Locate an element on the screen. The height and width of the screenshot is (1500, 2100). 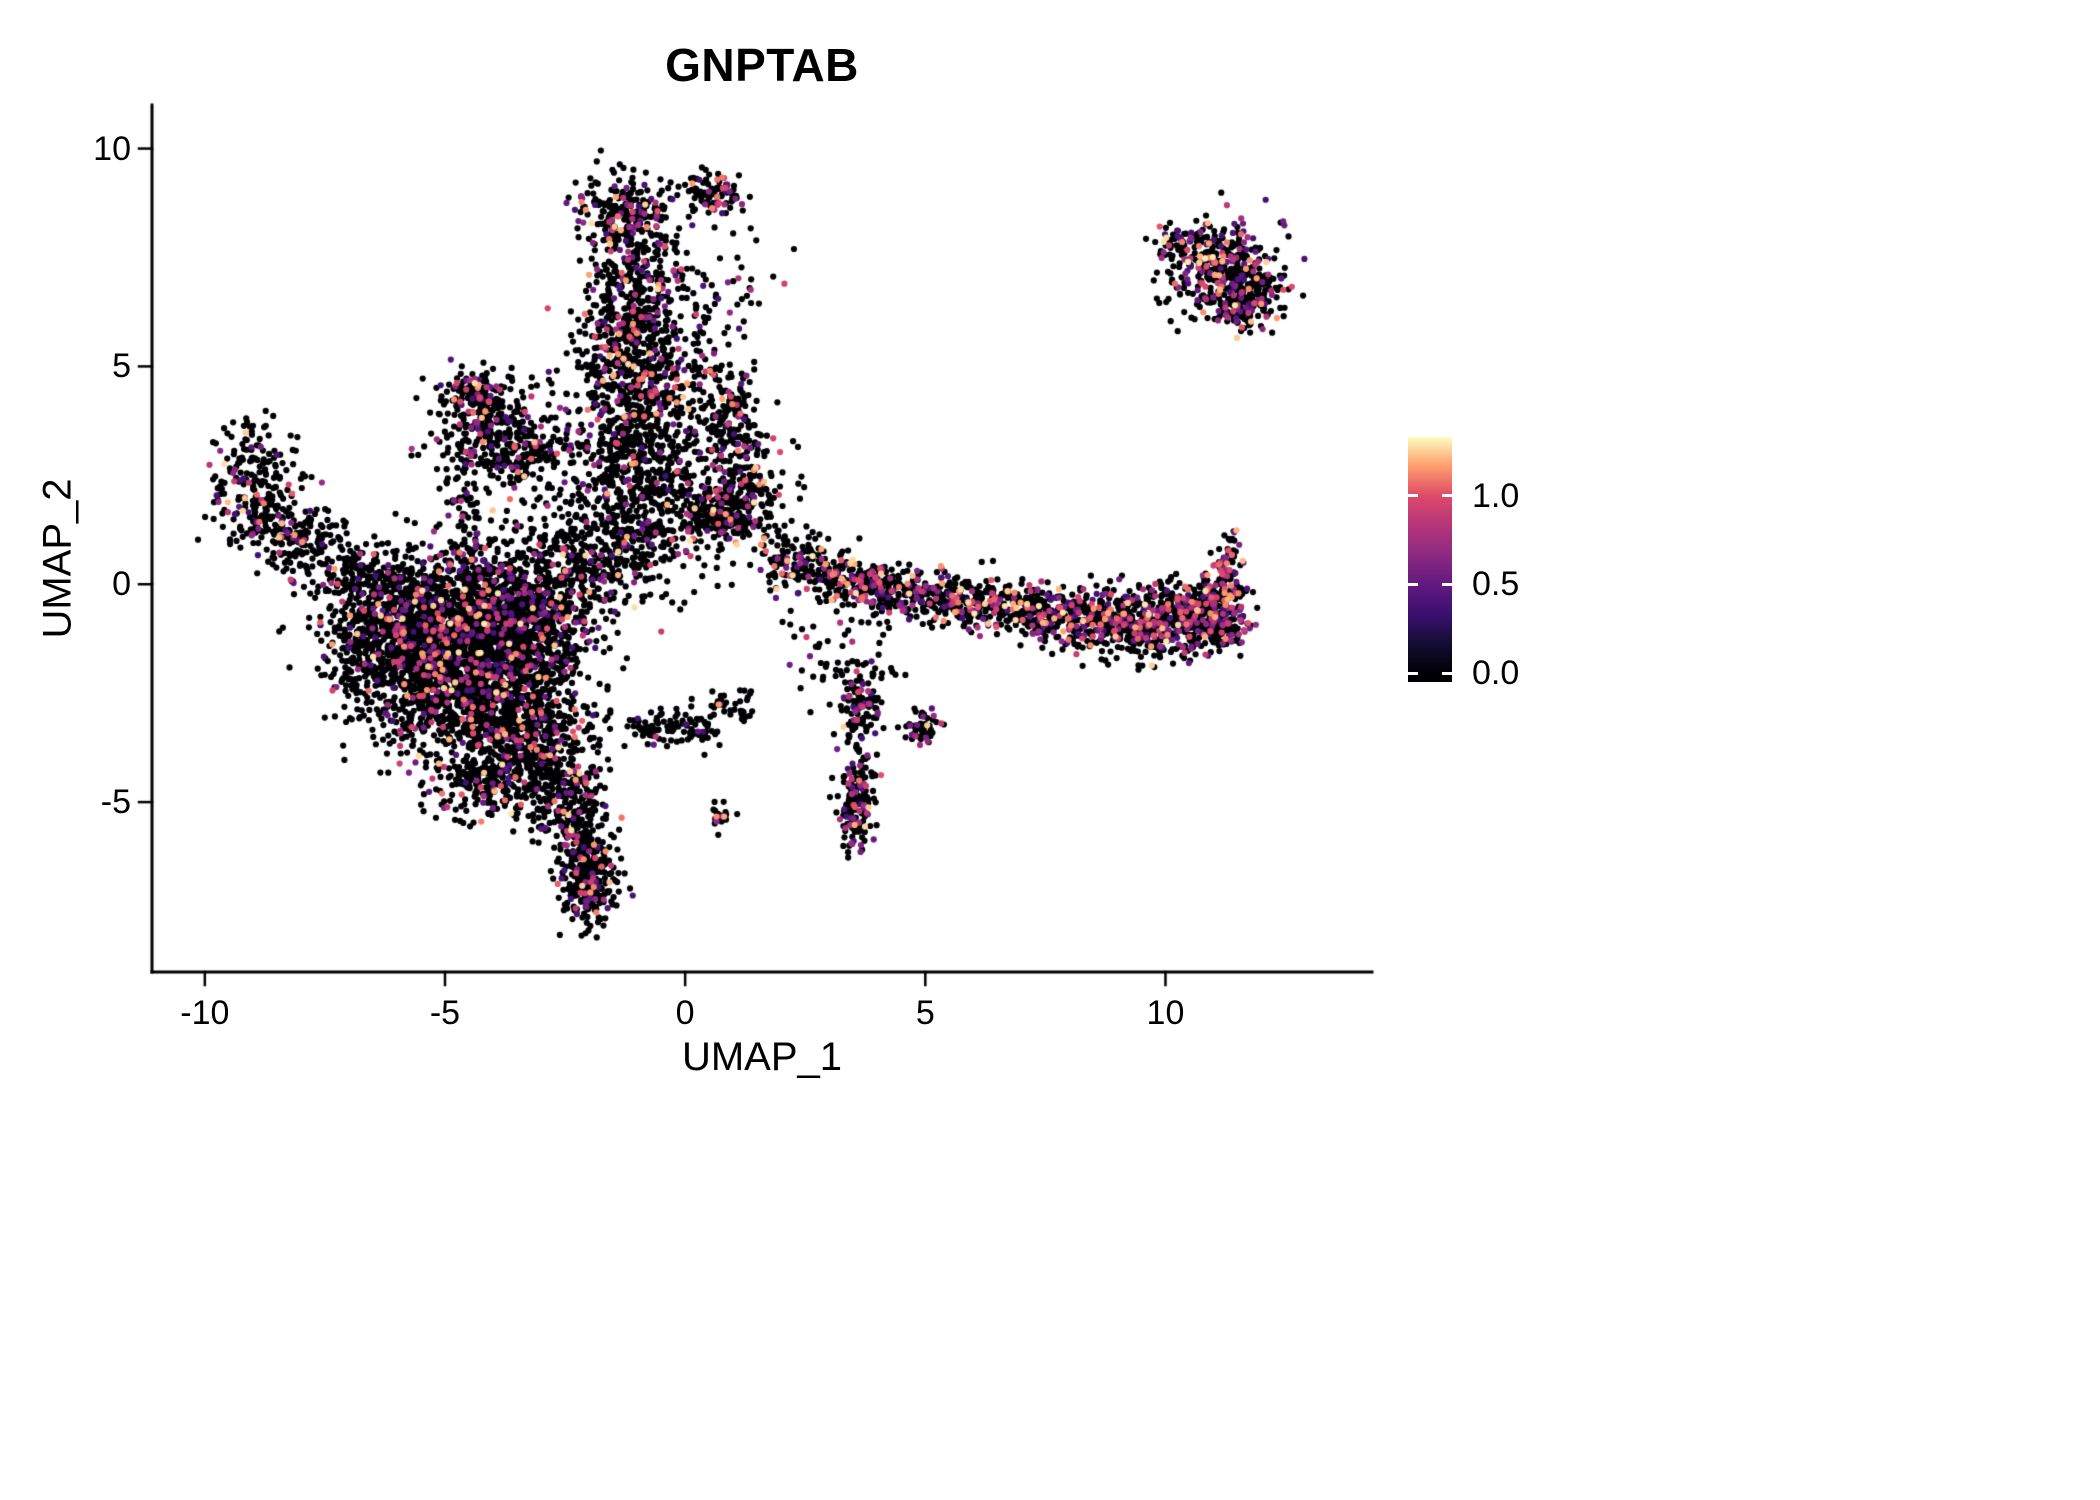
x-tick-label: -5 is located at coordinates (445, 1013).